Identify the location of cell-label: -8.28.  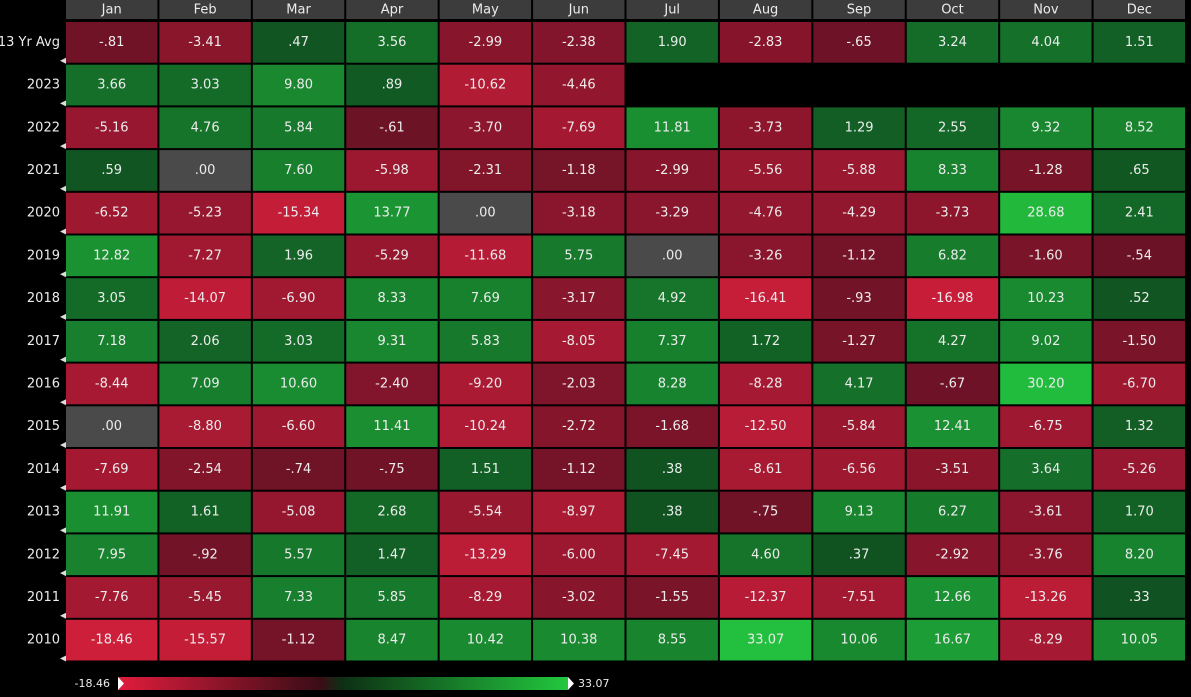
(766, 383).